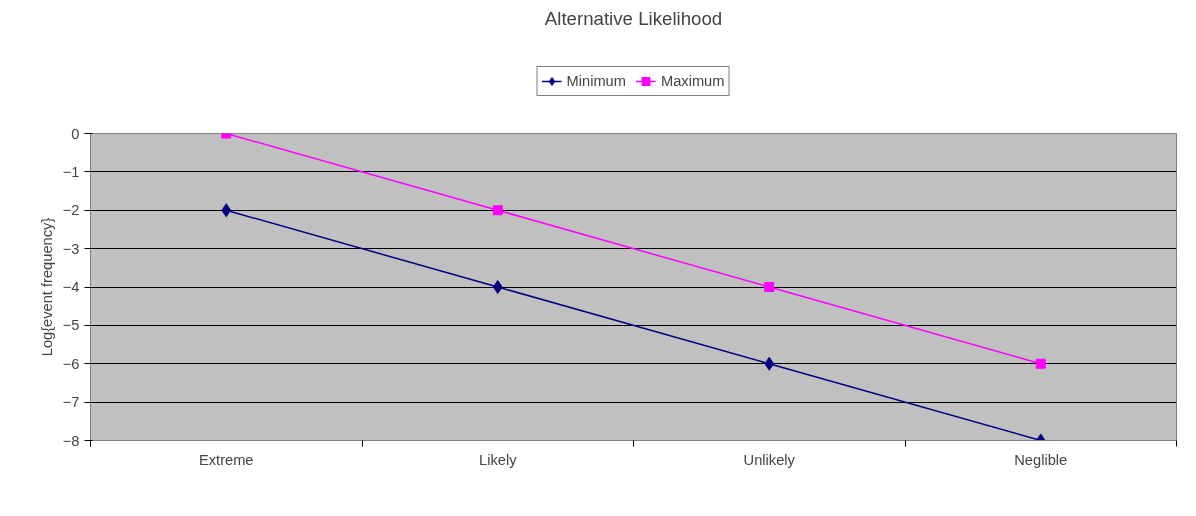  What do you see at coordinates (769, 459) in the screenshot?
I see `x-tick-label: Unlikely` at bounding box center [769, 459].